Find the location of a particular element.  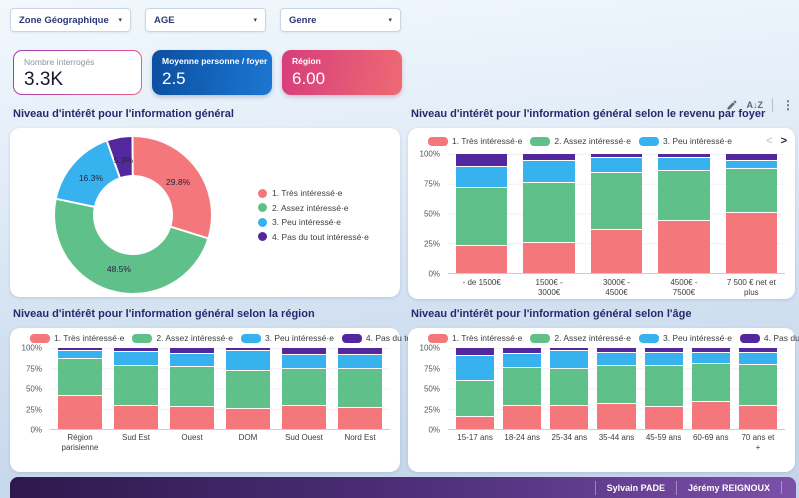

filter-genre: Genre ▾ is located at coordinates (340, 20).